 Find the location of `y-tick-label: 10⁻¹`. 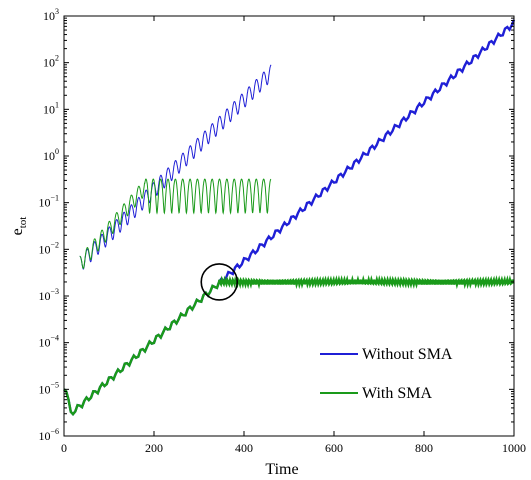

y-tick-label: 10⁻¹ is located at coordinates (48, 202).